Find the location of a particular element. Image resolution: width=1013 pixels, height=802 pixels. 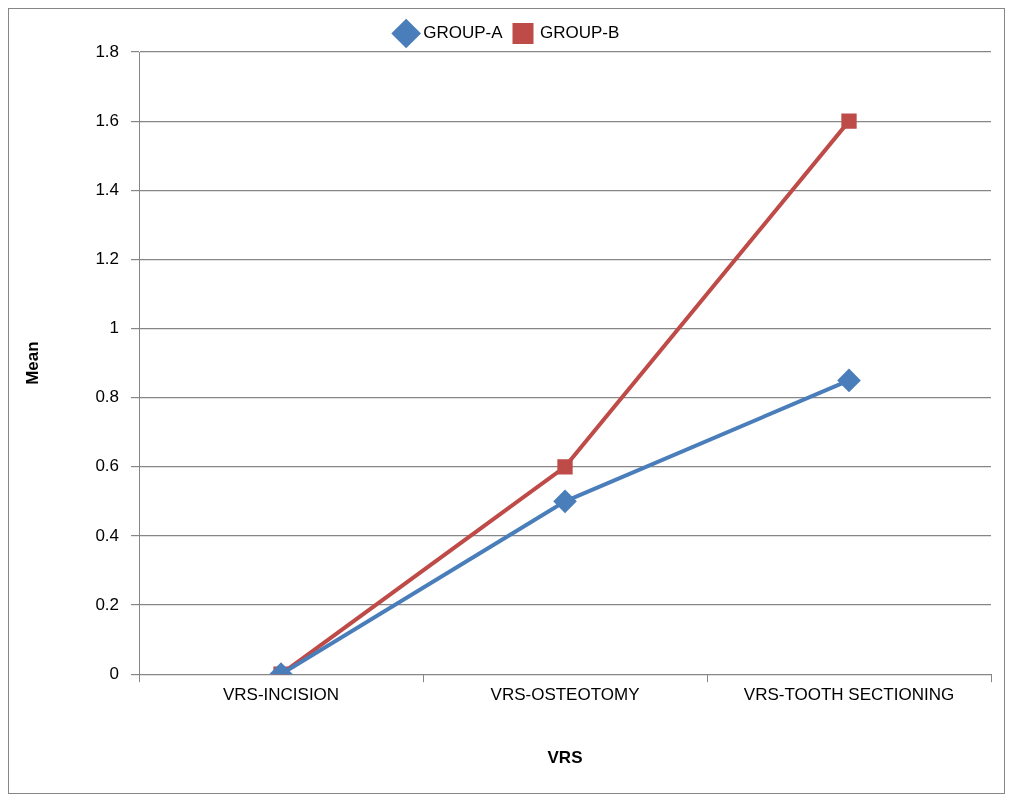

x-axis-title: VRS is located at coordinates (565, 758).